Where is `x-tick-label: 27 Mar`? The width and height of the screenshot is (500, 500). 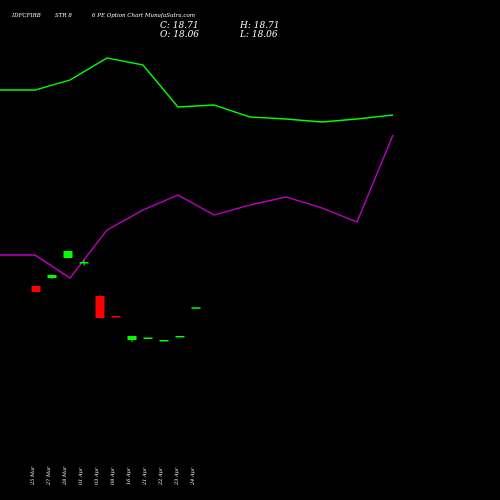 x-tick-label: 27 Mar is located at coordinates (49, 476).